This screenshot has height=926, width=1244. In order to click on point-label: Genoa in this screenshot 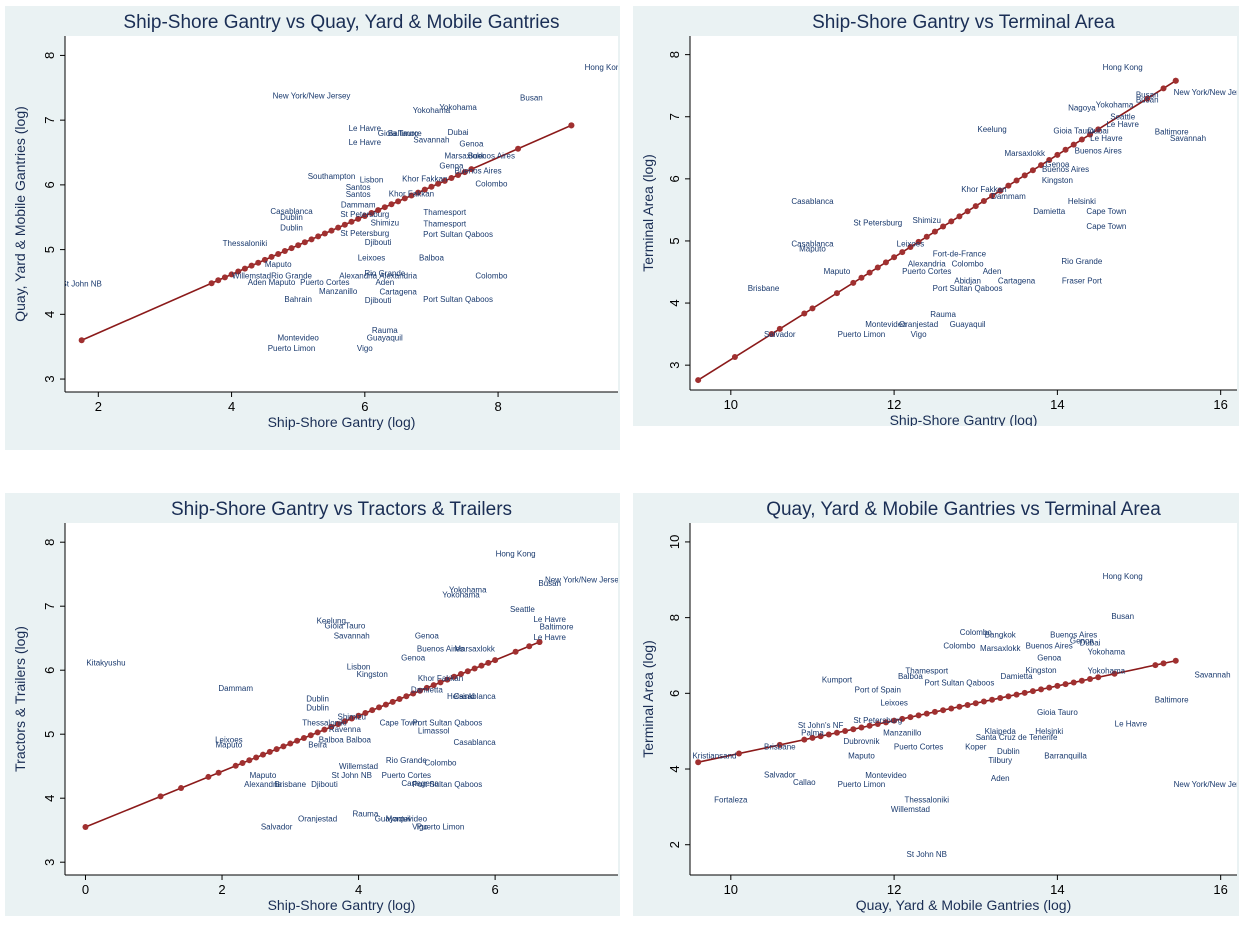, I will do `click(471, 143)`.